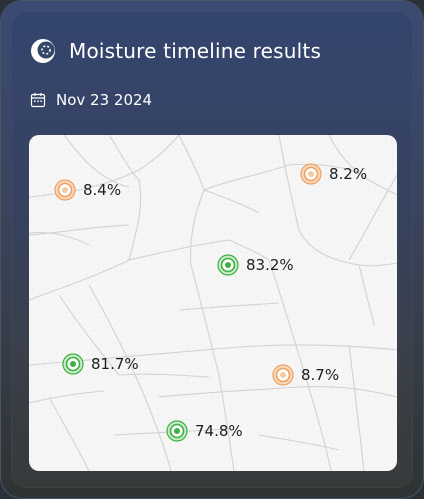 This screenshot has height=499, width=424. Describe the element at coordinates (320, 375) in the screenshot. I see `marker-label: 8.7%` at that location.